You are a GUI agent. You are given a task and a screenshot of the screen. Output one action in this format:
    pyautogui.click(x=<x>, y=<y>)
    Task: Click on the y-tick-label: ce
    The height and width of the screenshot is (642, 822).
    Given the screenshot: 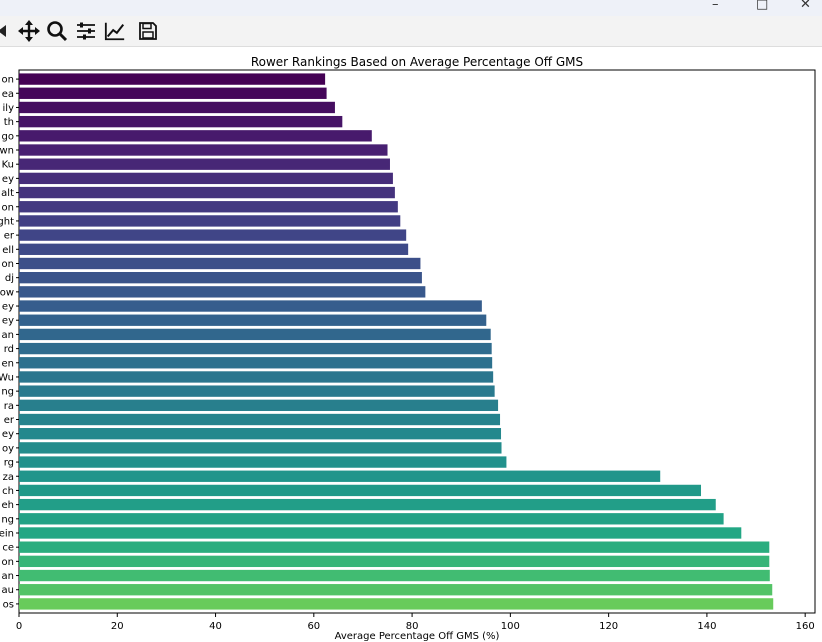 What is the action you would take?
    pyautogui.click(x=8, y=548)
    